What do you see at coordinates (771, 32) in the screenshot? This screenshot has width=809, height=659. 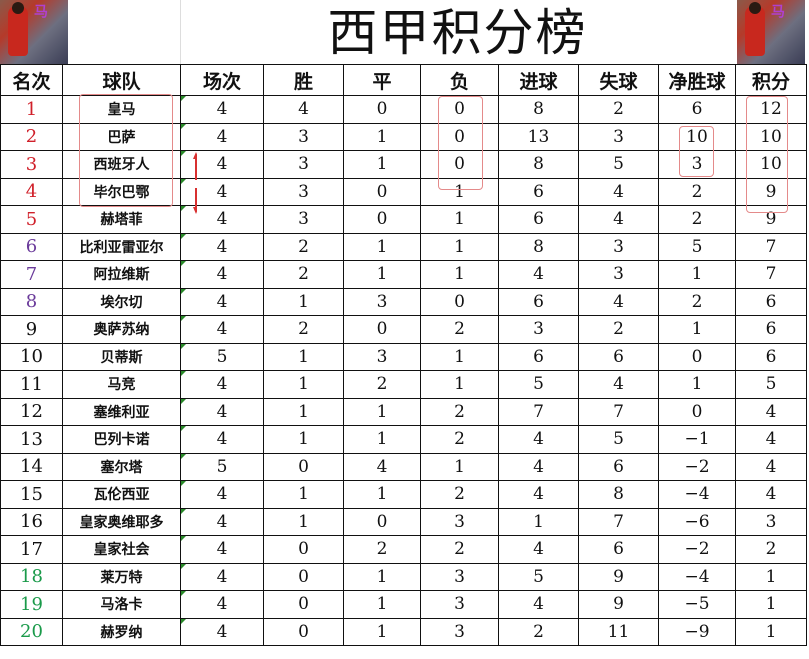 I see `avatar-image-right: 马` at bounding box center [771, 32].